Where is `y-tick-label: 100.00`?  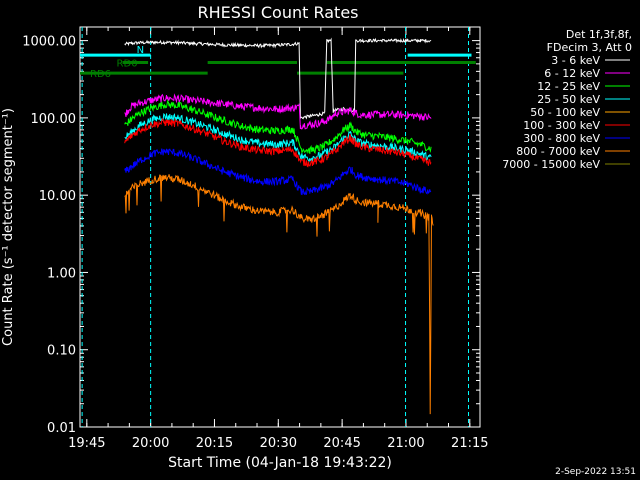
y-tick-label: 100.00 is located at coordinates (54, 119).